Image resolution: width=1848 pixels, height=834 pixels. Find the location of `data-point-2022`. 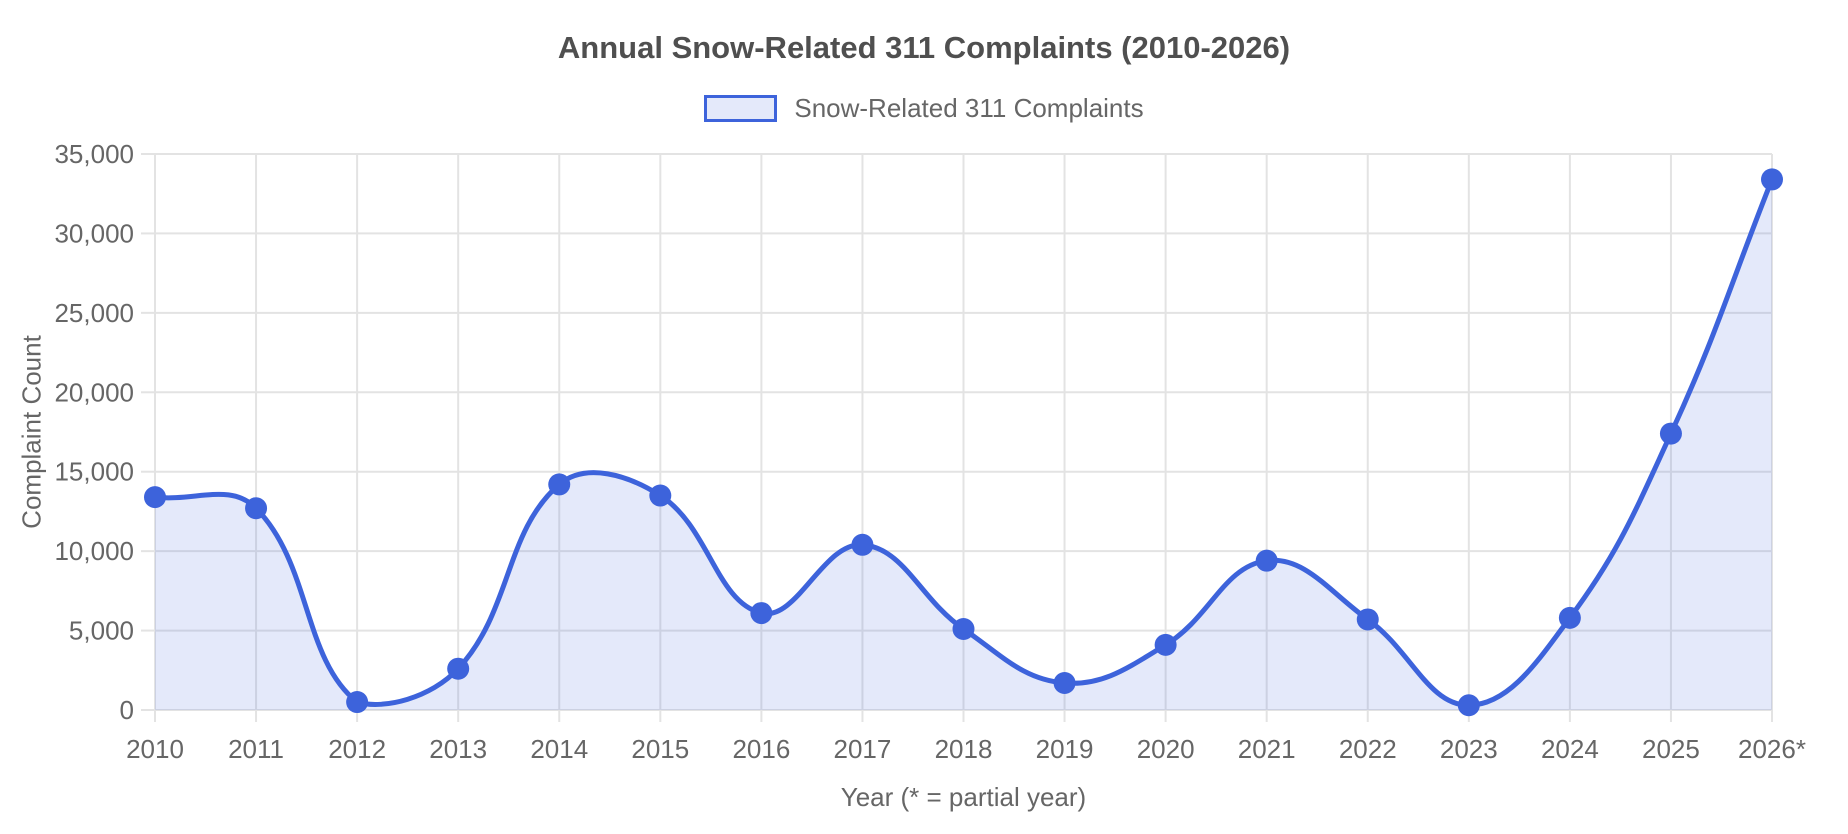

data-point-2022 is located at coordinates (1367, 619).